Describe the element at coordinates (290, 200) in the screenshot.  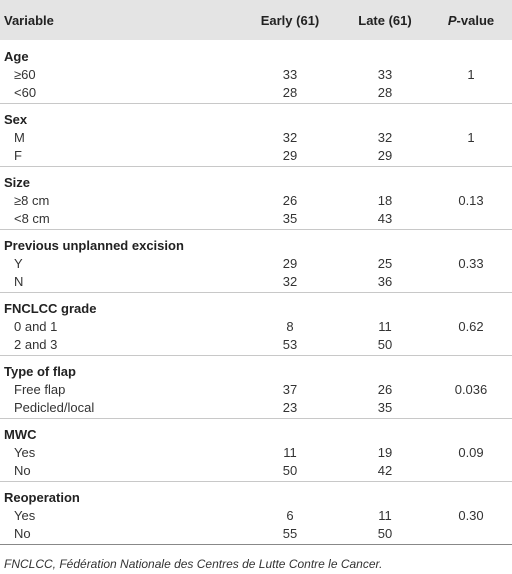
I see `early-cell: 26` at that location.